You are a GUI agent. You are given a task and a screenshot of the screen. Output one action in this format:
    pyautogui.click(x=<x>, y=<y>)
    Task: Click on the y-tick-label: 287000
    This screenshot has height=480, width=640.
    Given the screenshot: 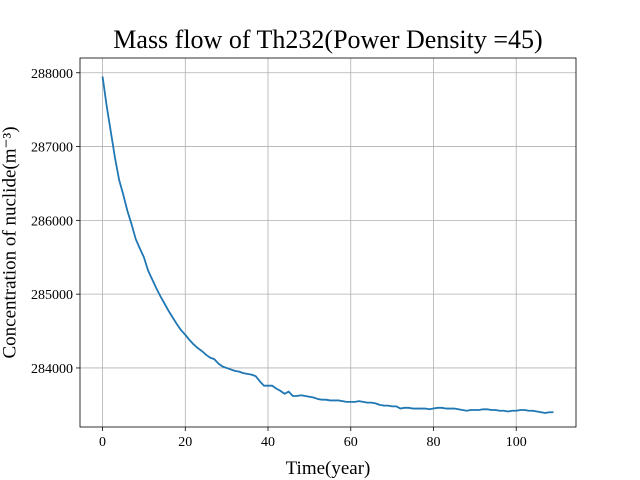 What is the action you would take?
    pyautogui.click(x=52, y=148)
    